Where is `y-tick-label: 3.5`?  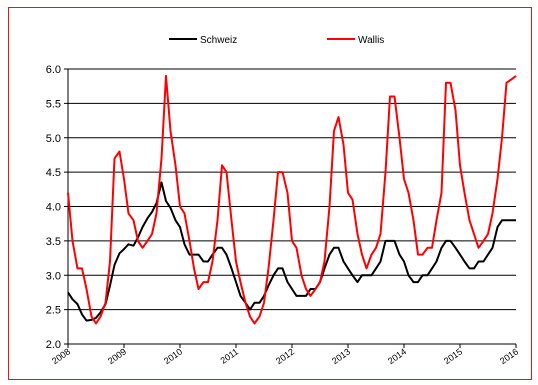 y-tick-label: 3.5 is located at coordinates (53, 242).